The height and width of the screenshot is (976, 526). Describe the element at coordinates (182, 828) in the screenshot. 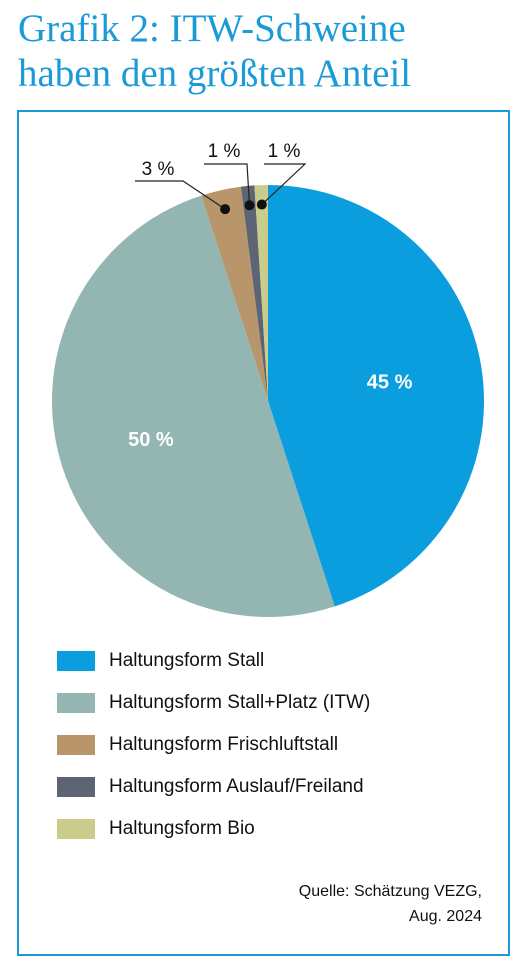

I see `legend-label: Haltungsform Bio` at that location.